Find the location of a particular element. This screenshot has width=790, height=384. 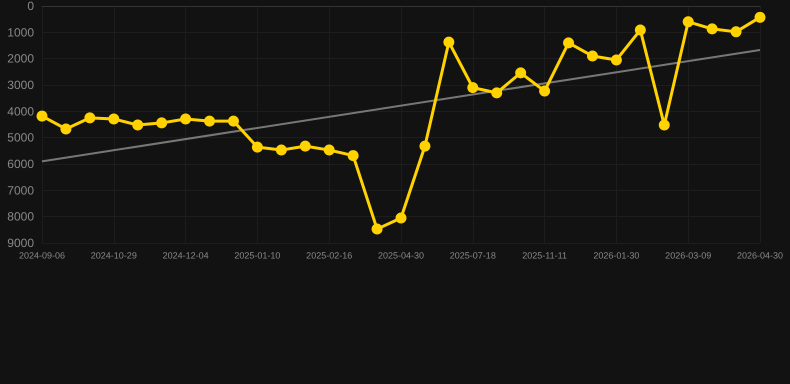

y-tick-label: 9000 is located at coordinates (20, 243).